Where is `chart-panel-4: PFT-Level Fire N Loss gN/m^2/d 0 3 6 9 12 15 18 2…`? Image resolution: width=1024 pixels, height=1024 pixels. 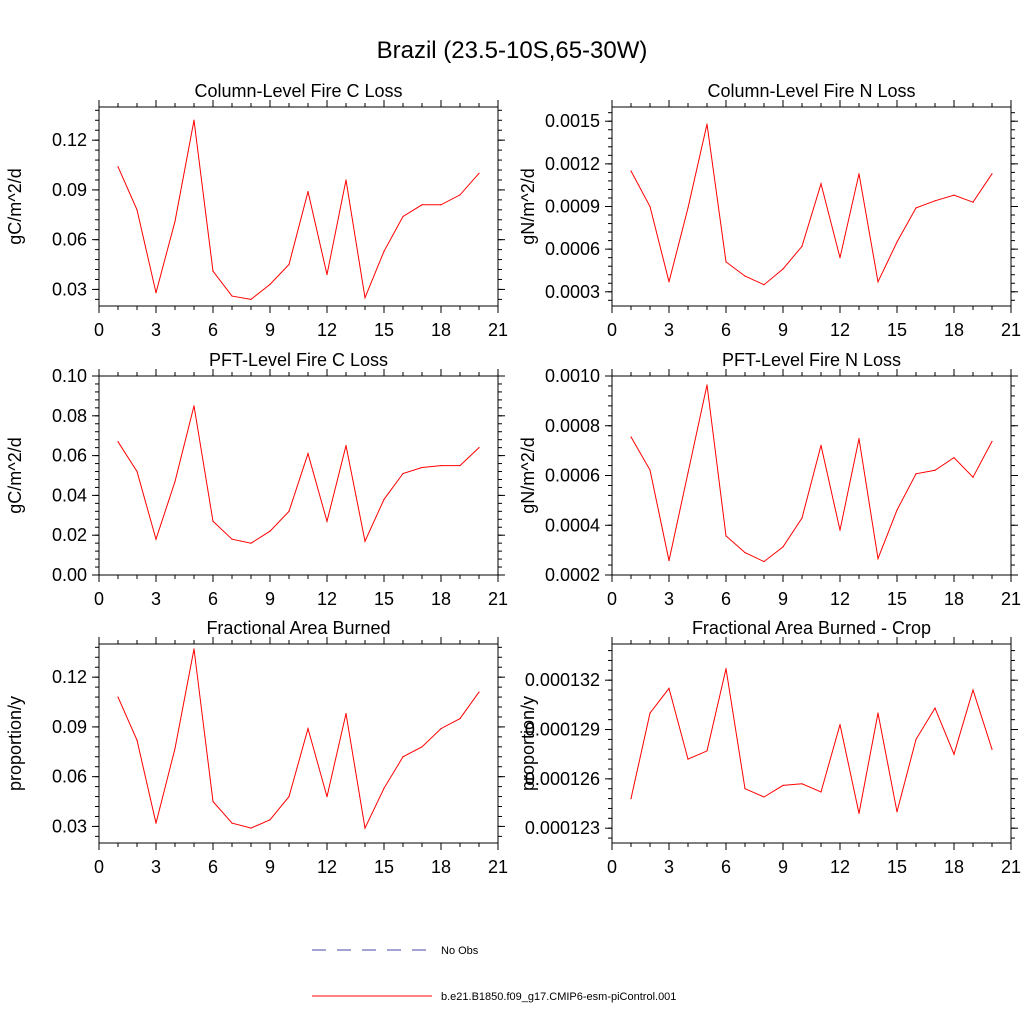
chart-panel-4: PFT-Level Fire N Loss gN/m^2/d 0 3 6 9 12 15 18 2… is located at coordinates (769, 479).